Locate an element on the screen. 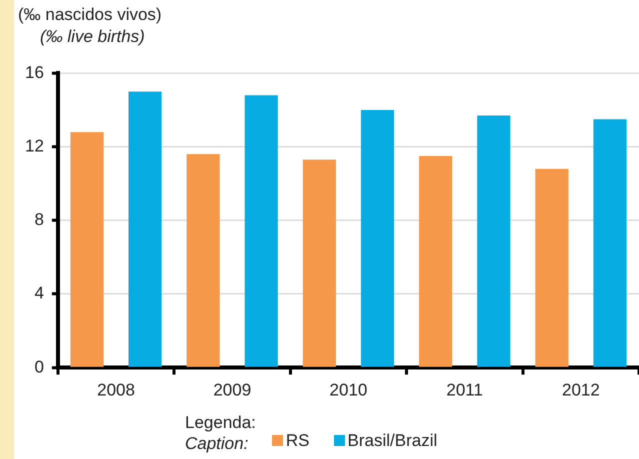 This screenshot has width=639, height=459. y-tick-label: 4 is located at coordinates (39, 293).